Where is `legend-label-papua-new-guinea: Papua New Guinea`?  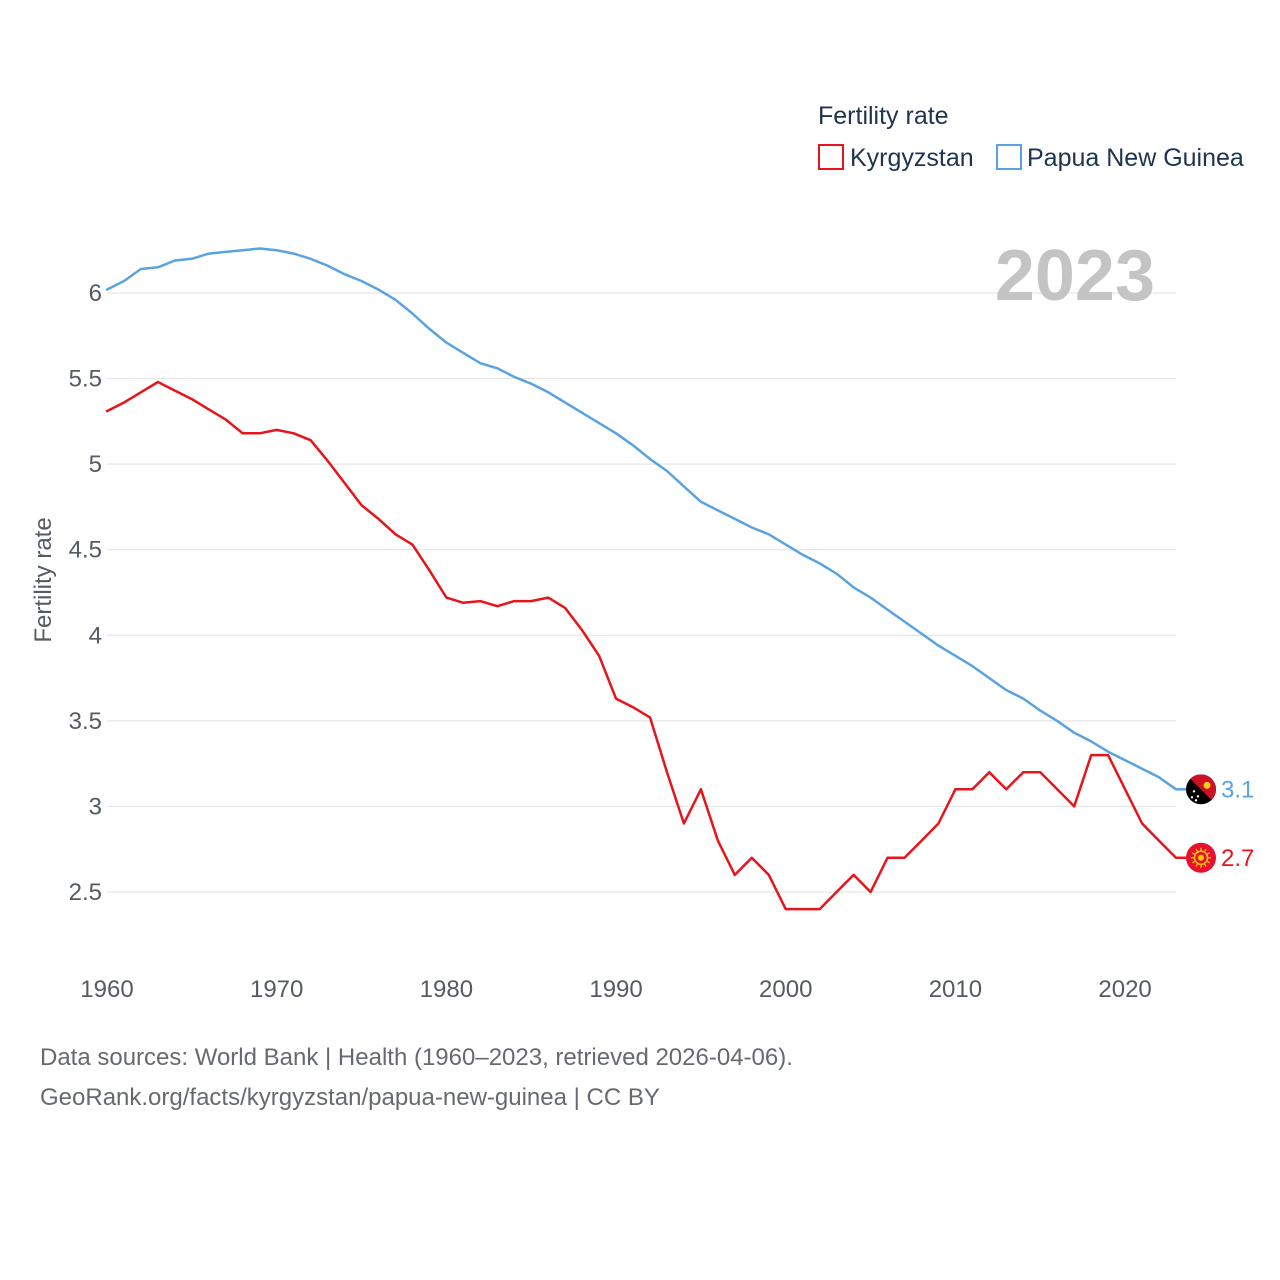
legend-label-papua-new-guinea: Papua New Guinea is located at coordinates (1135, 158).